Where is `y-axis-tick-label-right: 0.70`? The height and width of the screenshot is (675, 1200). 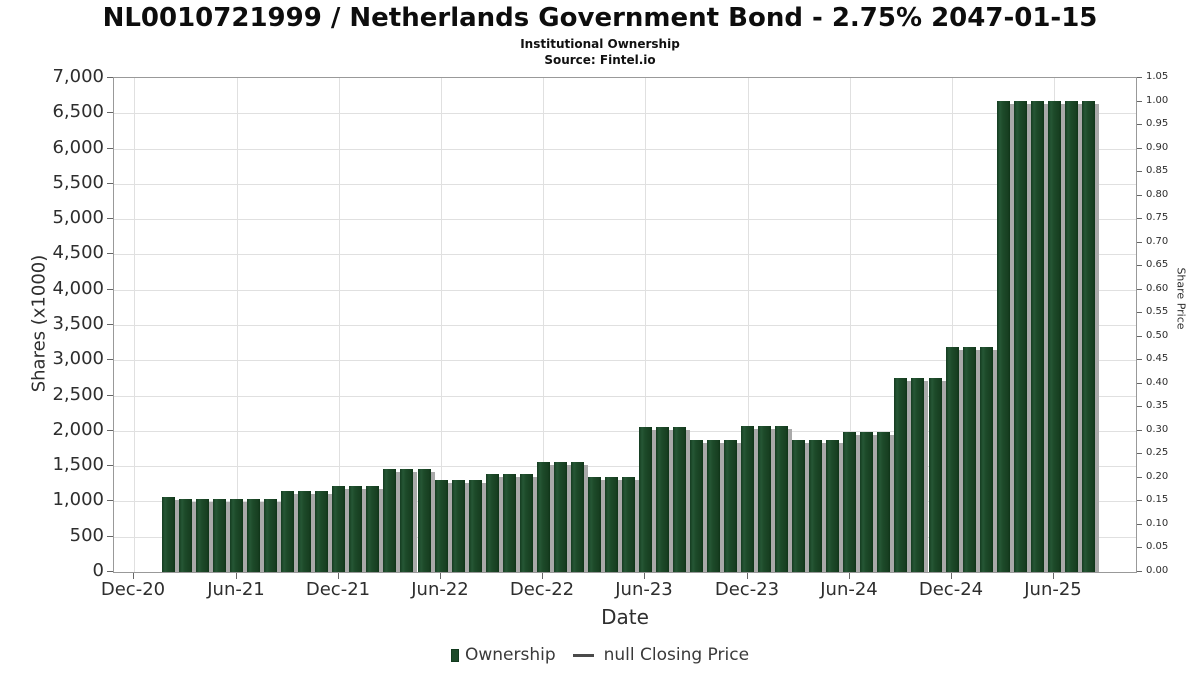
y-axis-tick-label-right: 0.70 is located at coordinates (1157, 241).